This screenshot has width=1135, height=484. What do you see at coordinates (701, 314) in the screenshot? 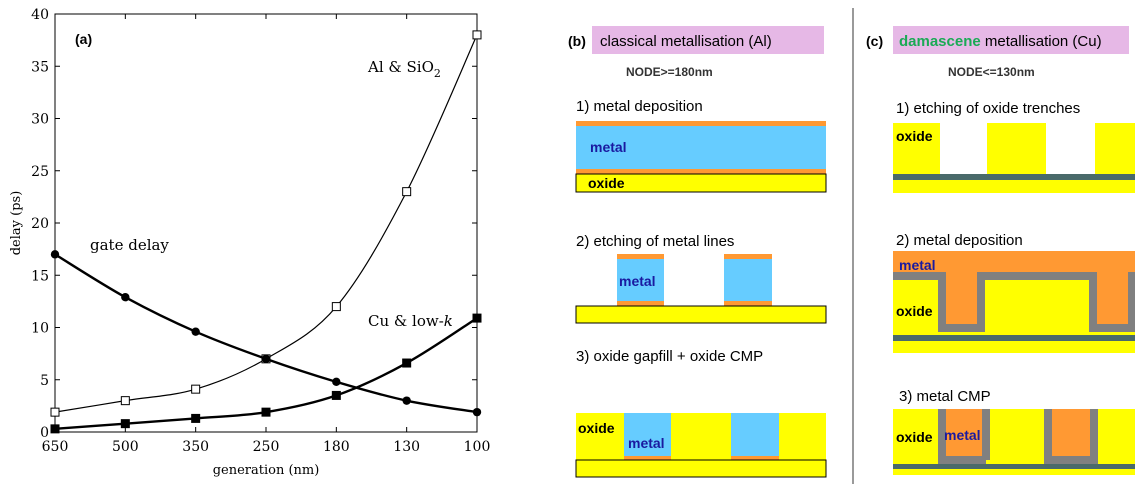
I see `b2-oxide-layer` at bounding box center [701, 314].